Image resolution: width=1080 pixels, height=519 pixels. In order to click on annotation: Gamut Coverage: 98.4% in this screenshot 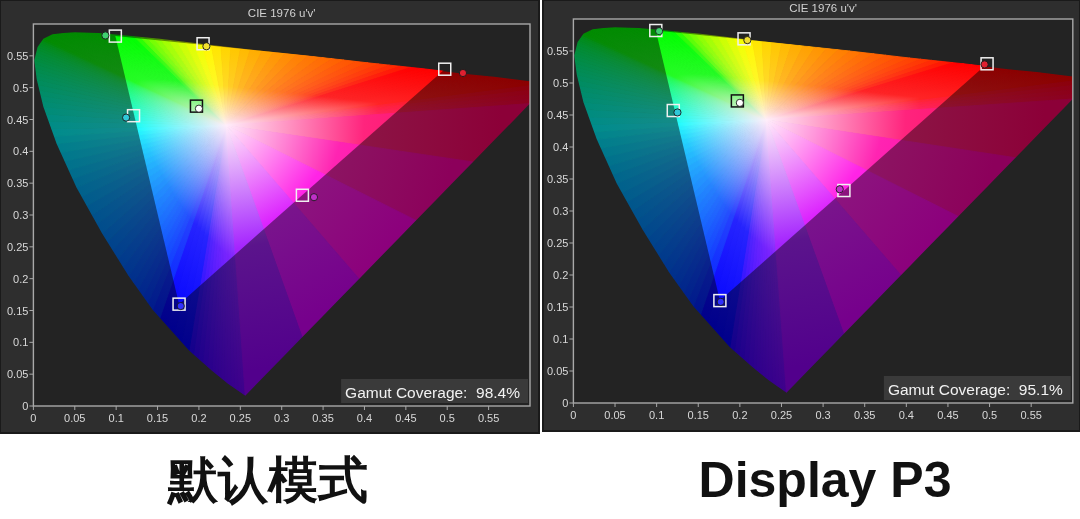, I will do `click(433, 392)`.